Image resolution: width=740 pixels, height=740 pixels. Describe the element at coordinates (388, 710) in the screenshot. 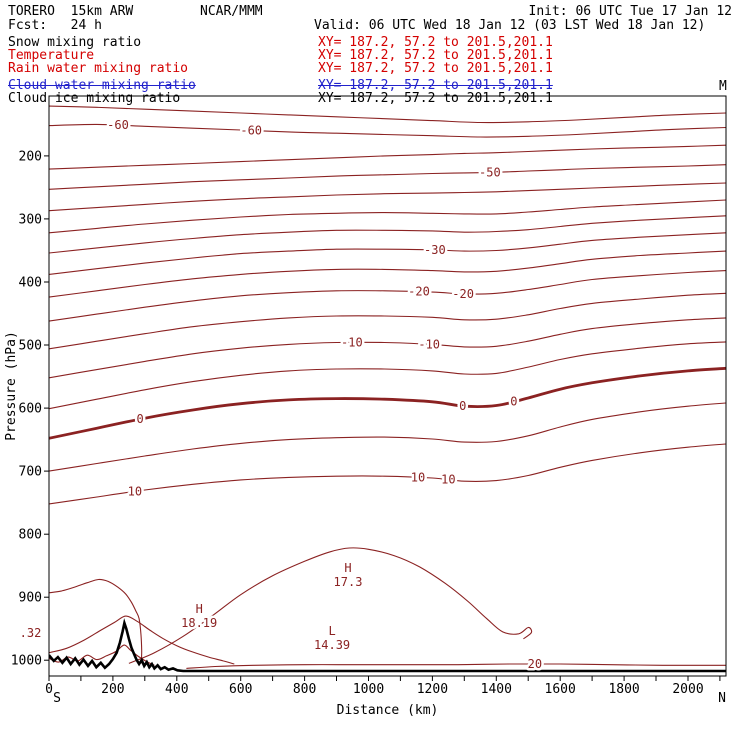

I see `x-axis-title: Distance (km)` at that location.